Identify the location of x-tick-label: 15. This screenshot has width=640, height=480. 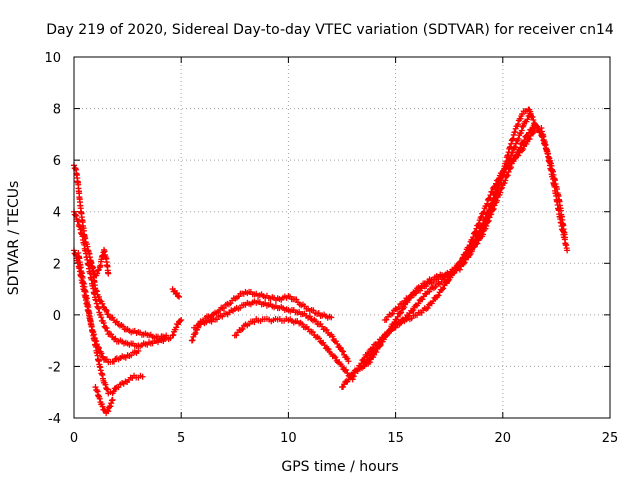
(395, 438).